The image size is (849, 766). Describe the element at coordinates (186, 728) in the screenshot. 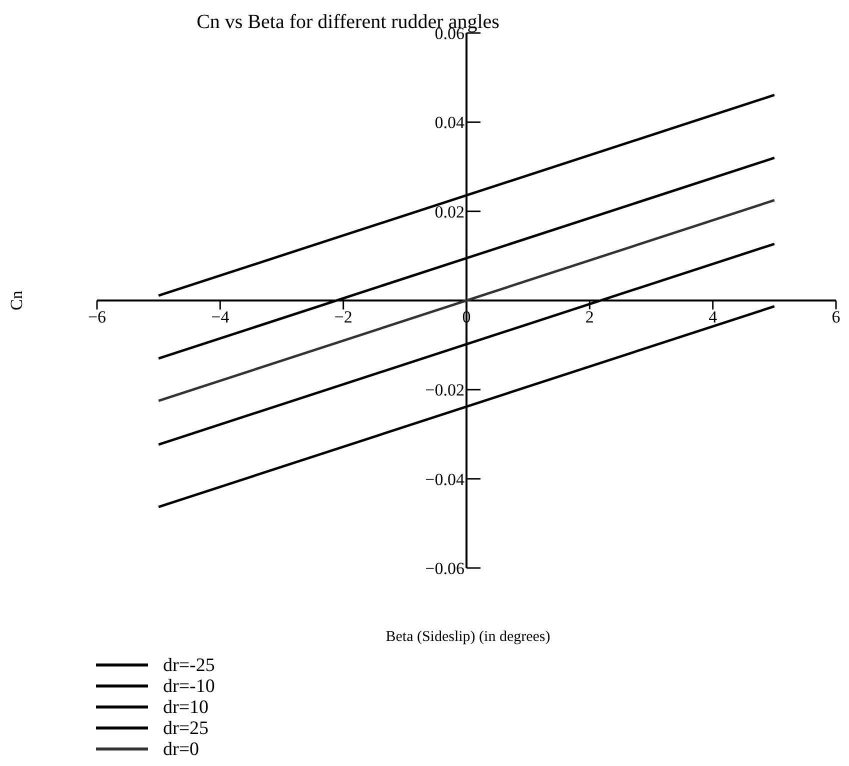

I see `legend-label: dr=25` at that location.